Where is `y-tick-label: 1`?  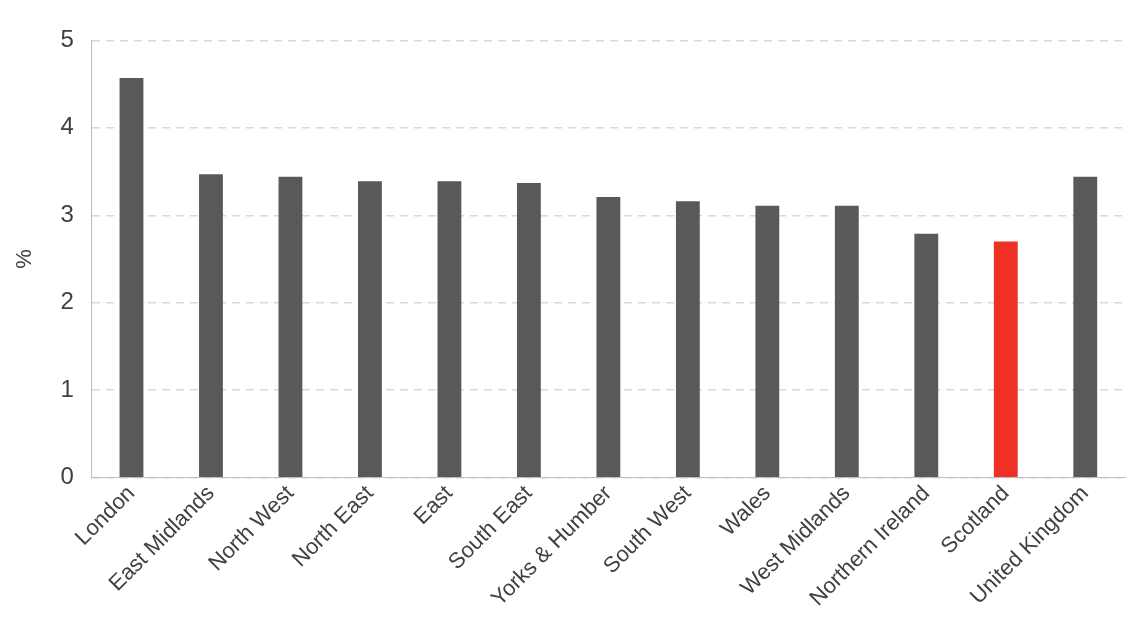 y-tick-label: 1 is located at coordinates (67, 388).